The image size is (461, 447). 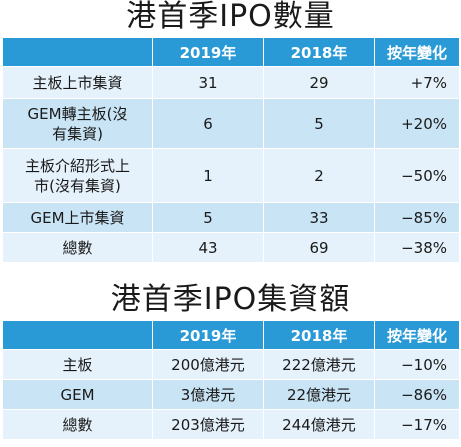 What do you see at coordinates (417, 123) in the screenshot?
I see `value-change: +20%` at bounding box center [417, 123].